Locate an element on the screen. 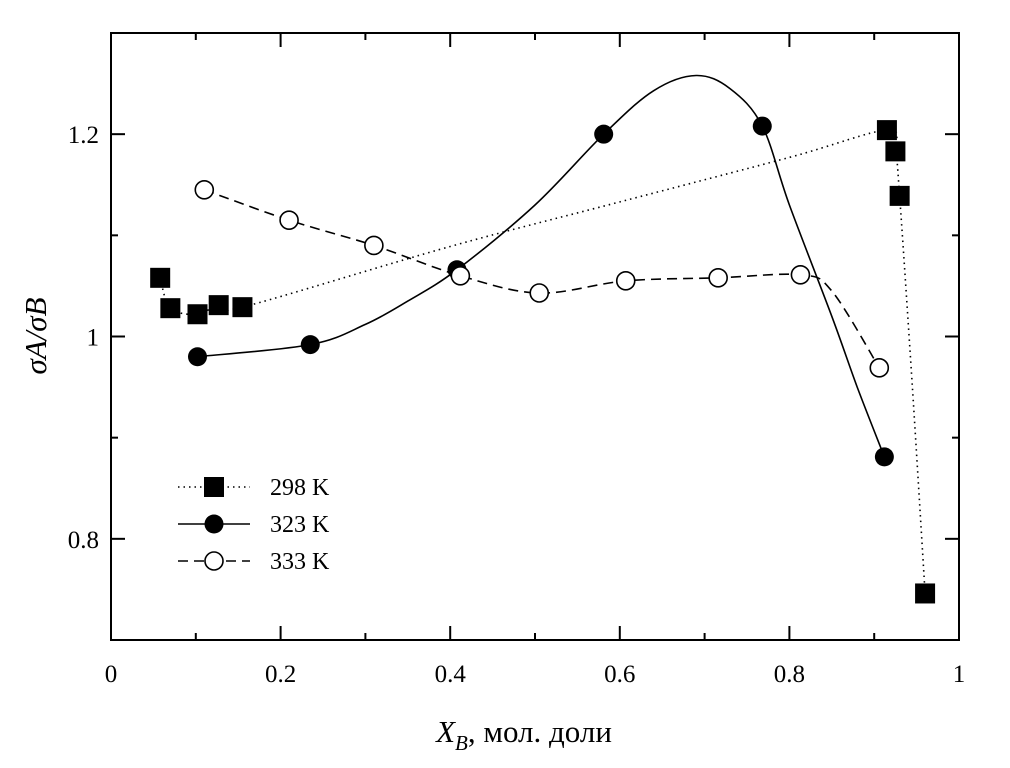 This screenshot has width=1010, height=768. x-axis-title: XB, мол. доли is located at coordinates (523, 734).